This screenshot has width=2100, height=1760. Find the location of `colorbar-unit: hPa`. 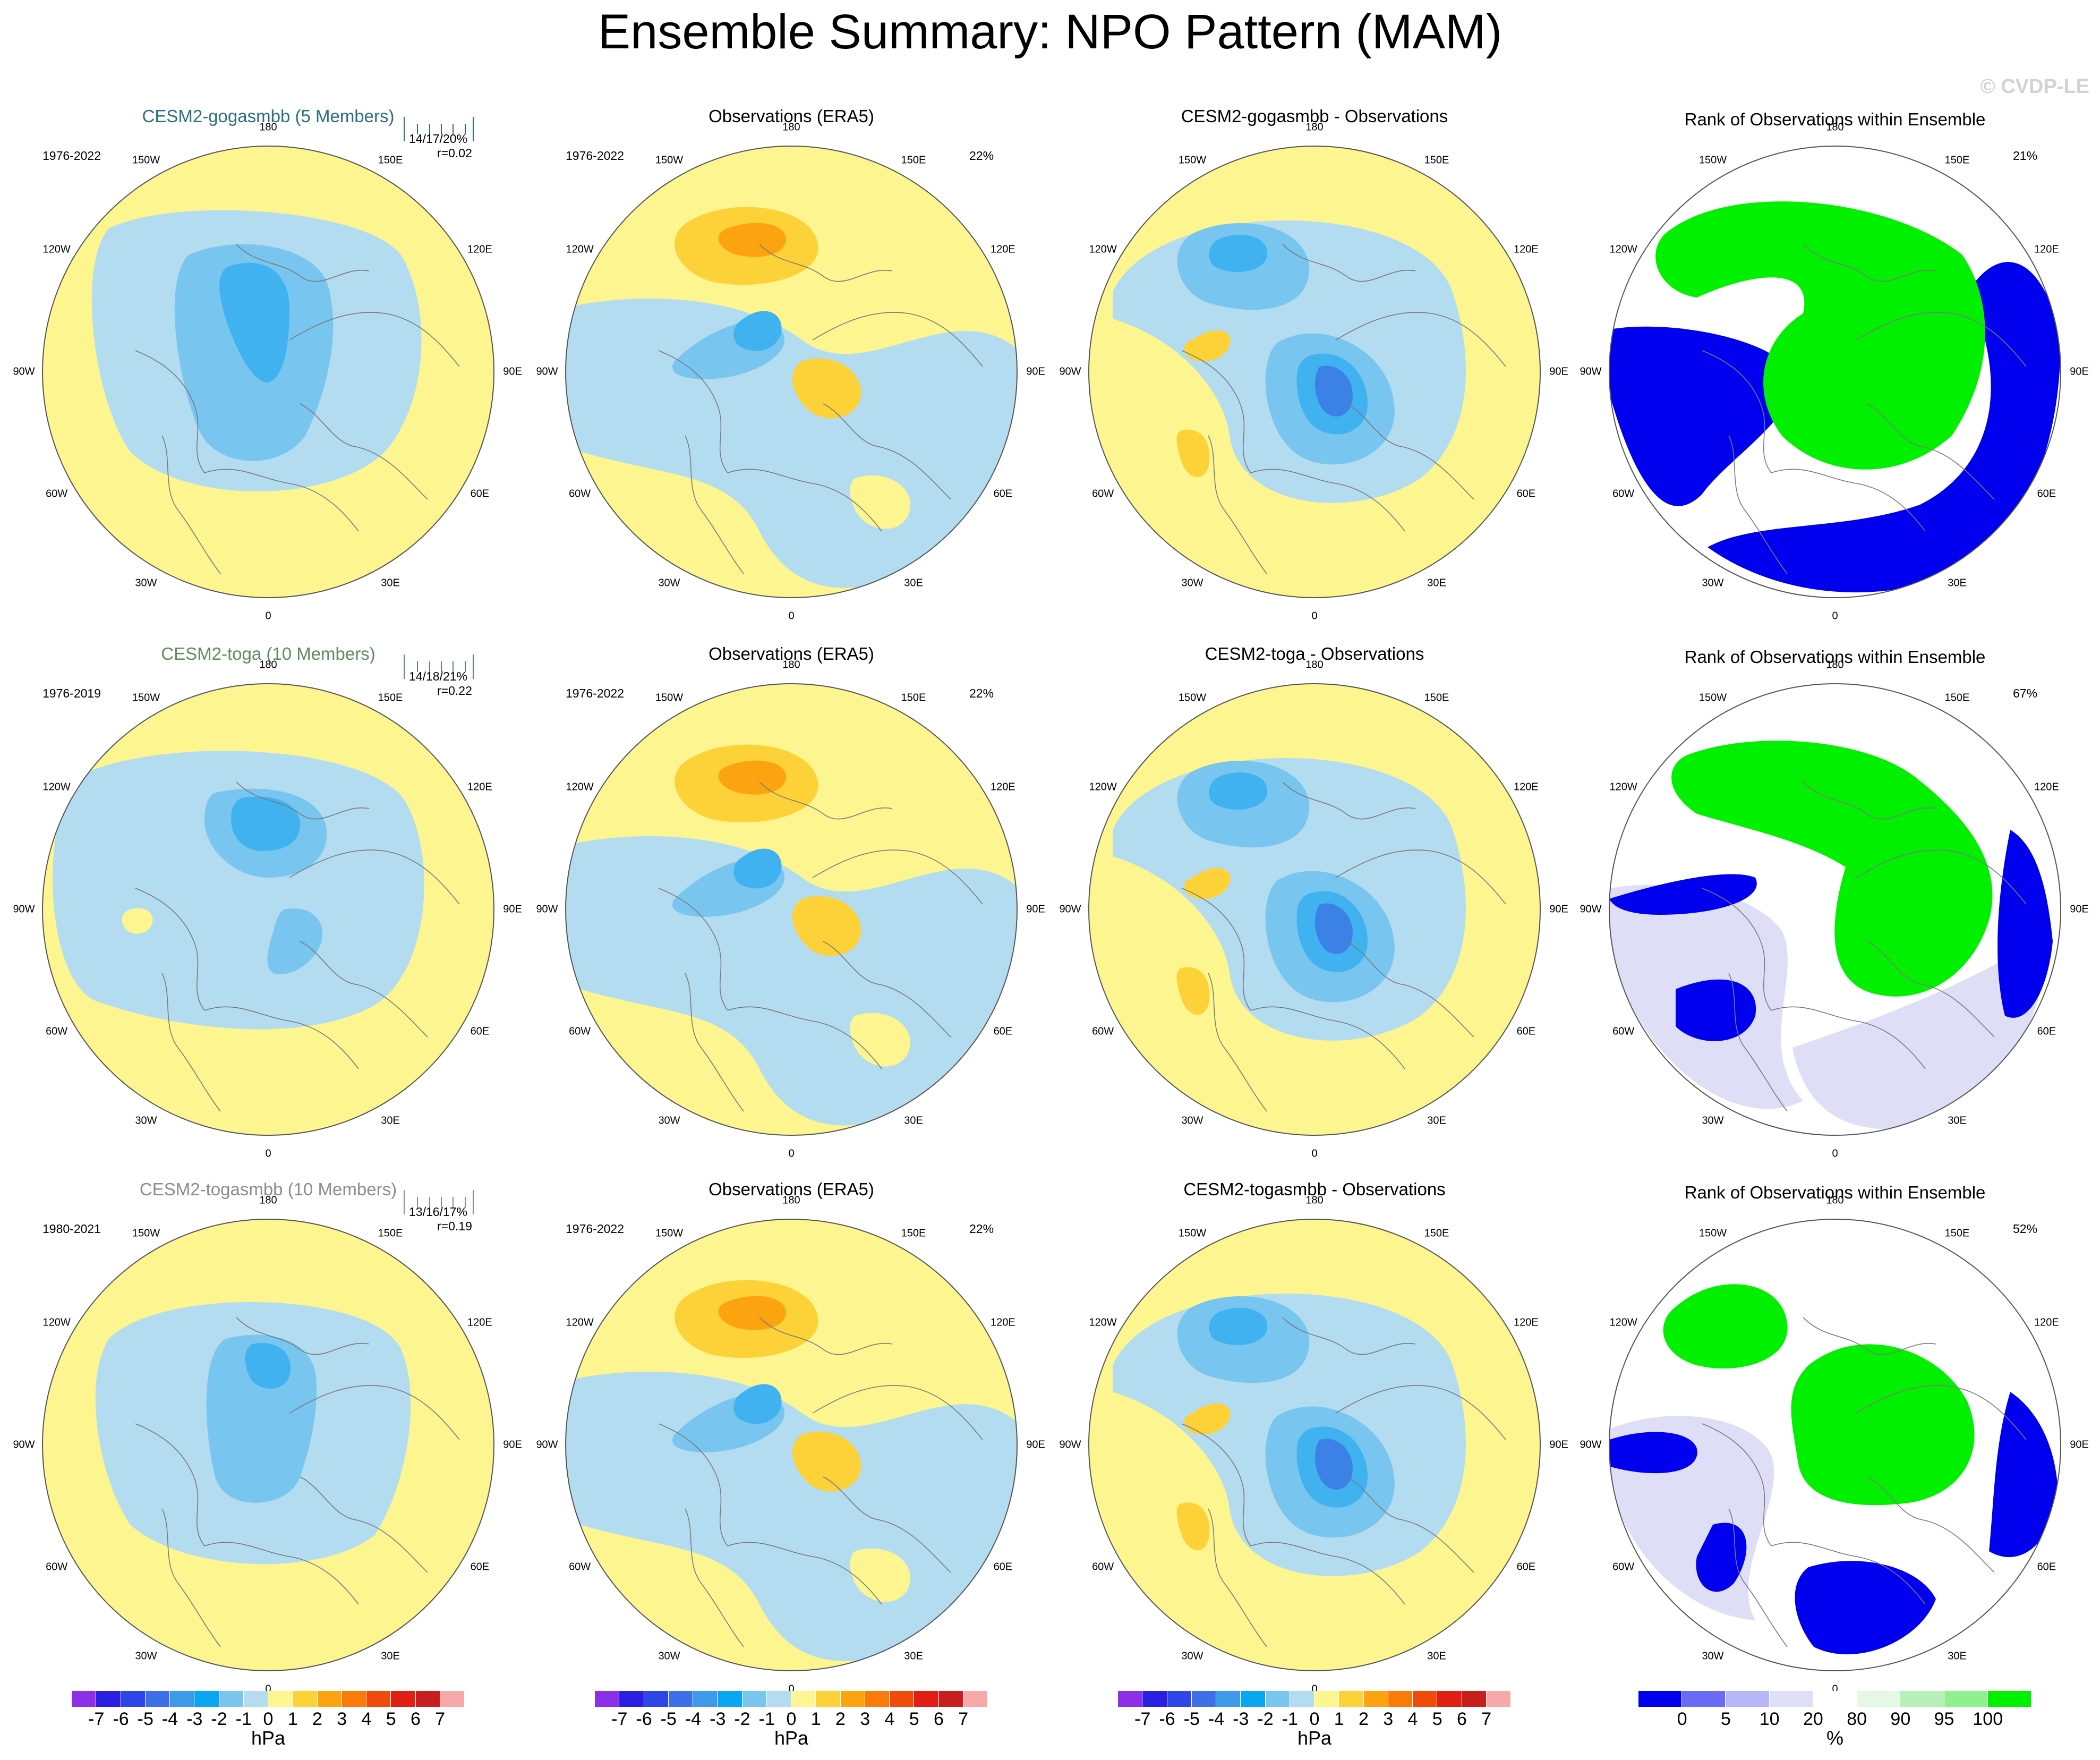

colorbar-unit: hPa is located at coordinates (1314, 1738).